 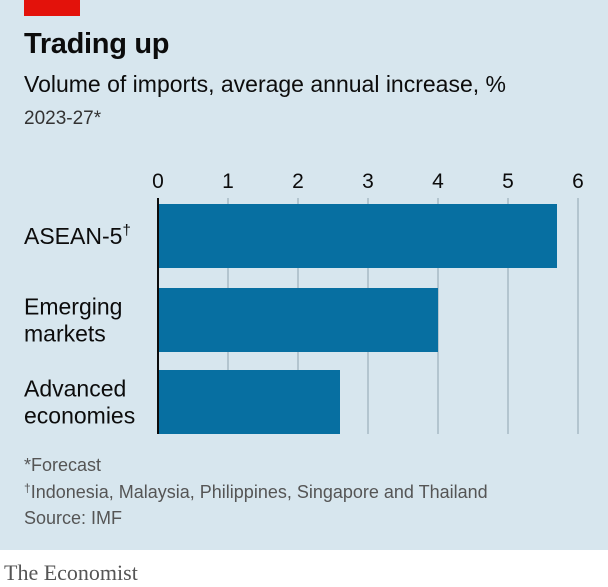 What do you see at coordinates (298, 181) in the screenshot?
I see `x-tick-label: 2` at bounding box center [298, 181].